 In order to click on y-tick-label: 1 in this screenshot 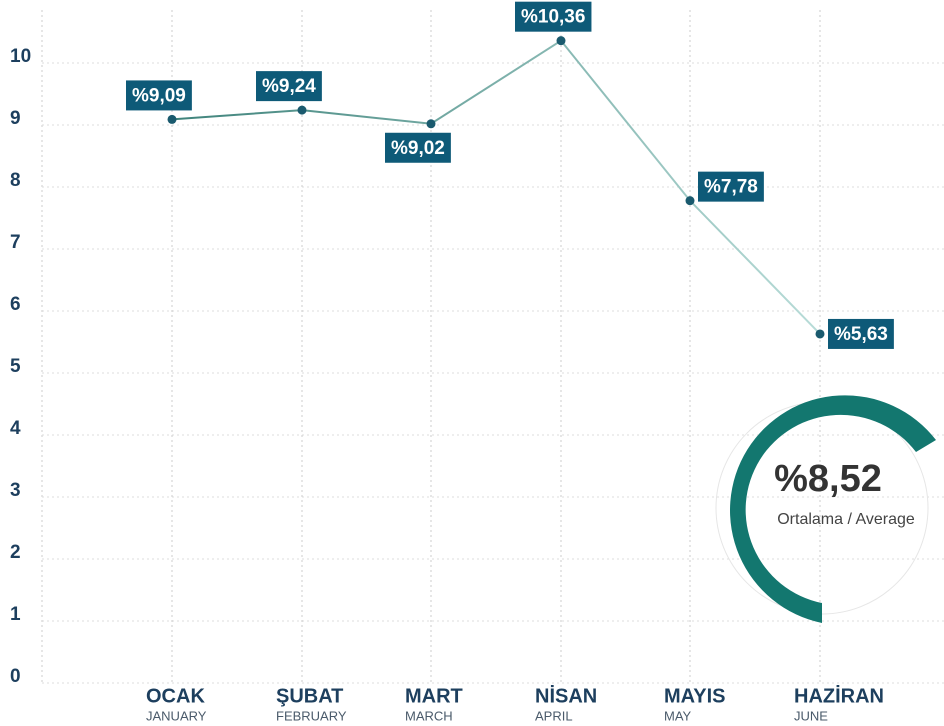, I will do `click(15, 614)`.